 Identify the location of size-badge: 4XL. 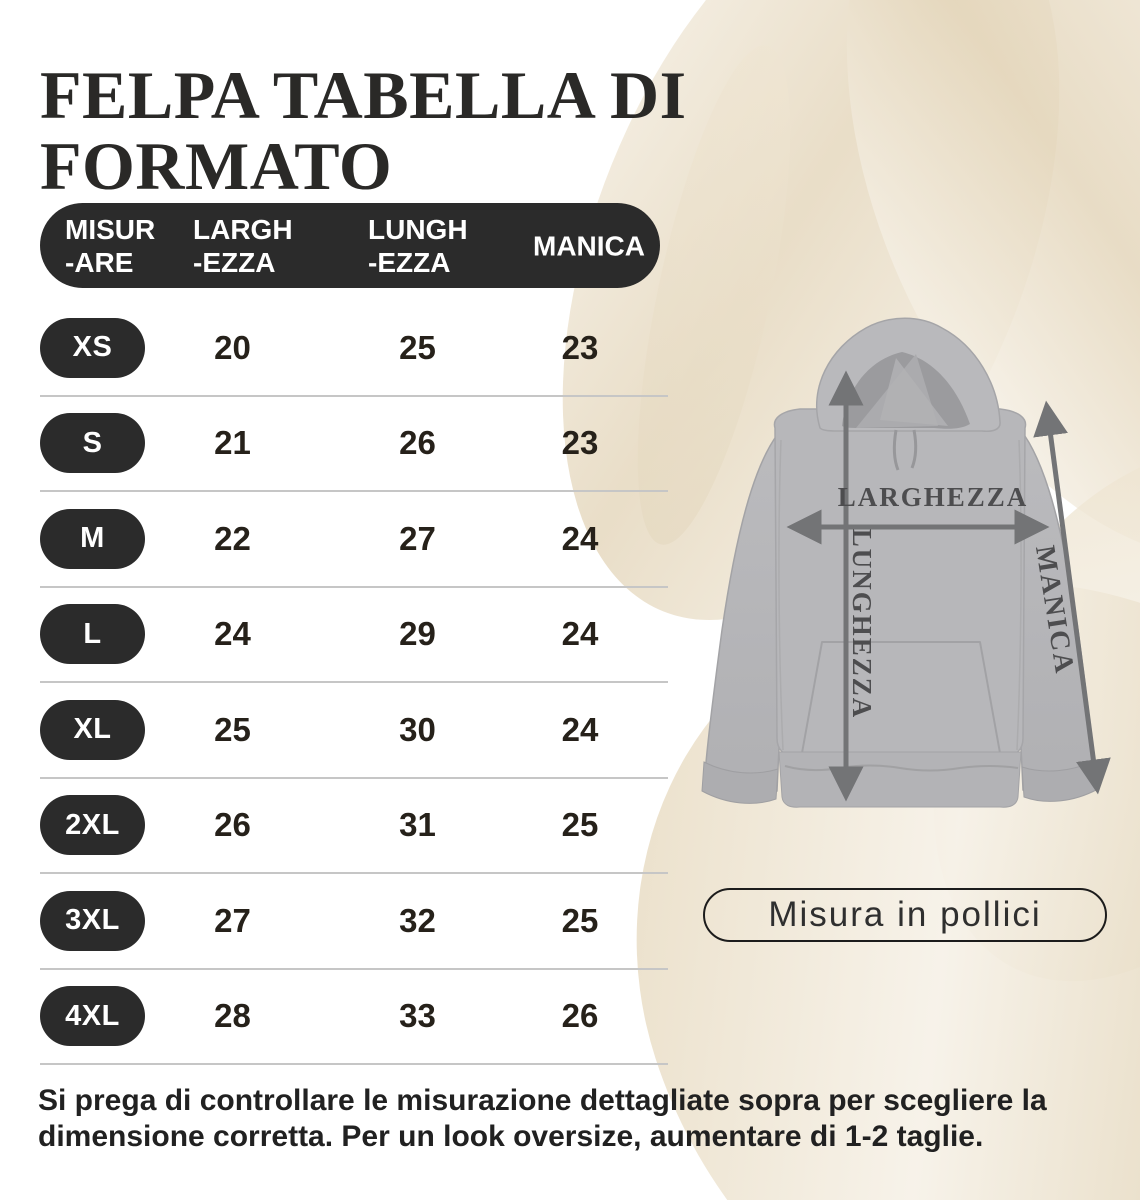
(92, 1016).